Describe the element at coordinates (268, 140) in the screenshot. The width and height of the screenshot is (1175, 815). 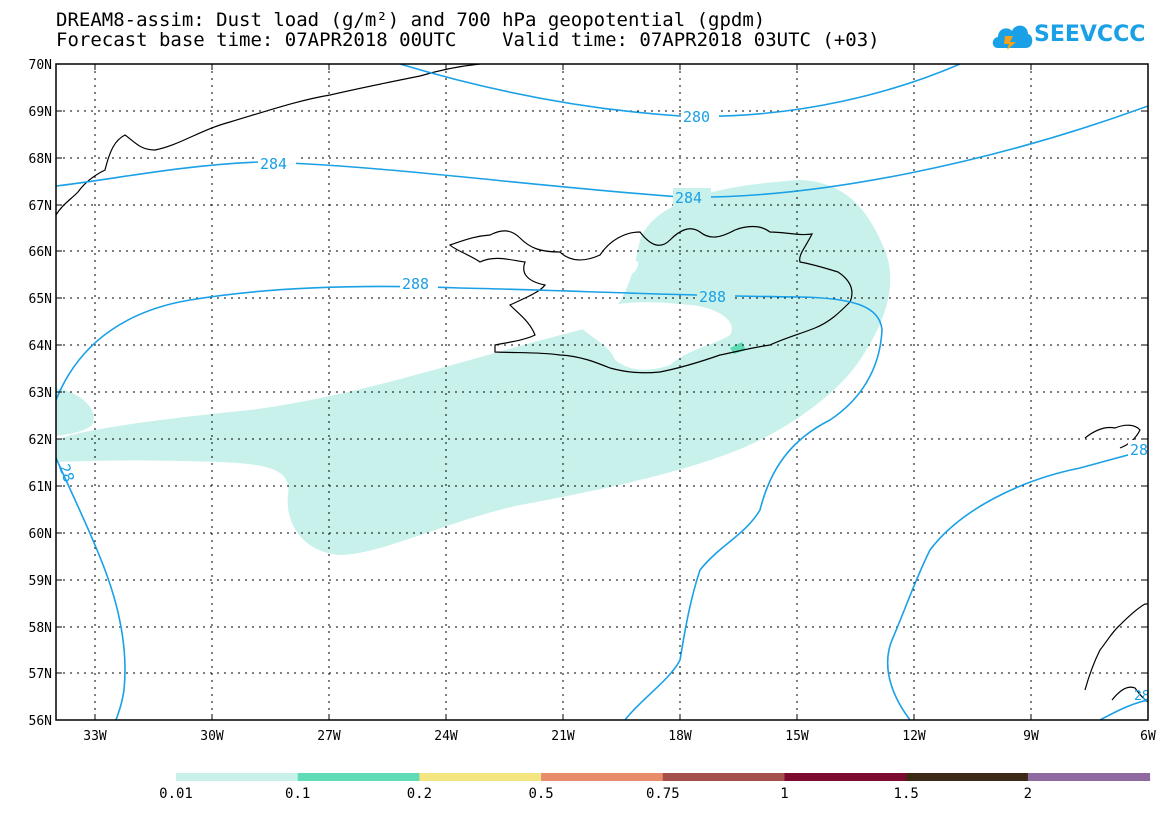
I see `greenland-coast` at that location.